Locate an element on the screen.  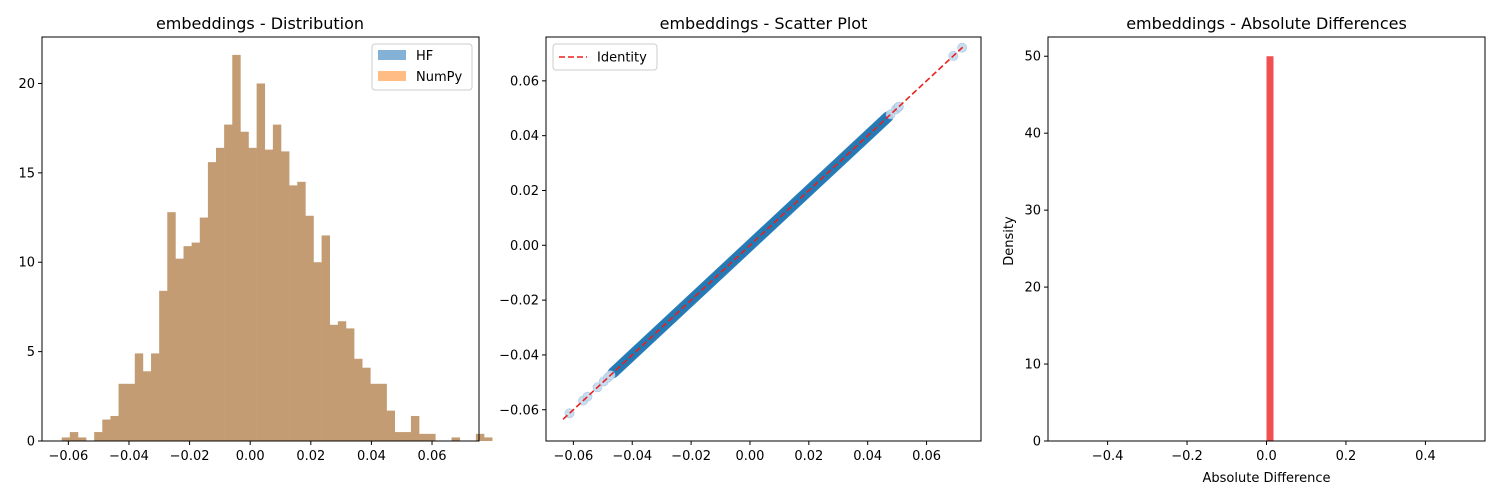
legend-label-hf: HF is located at coordinates (424, 56).